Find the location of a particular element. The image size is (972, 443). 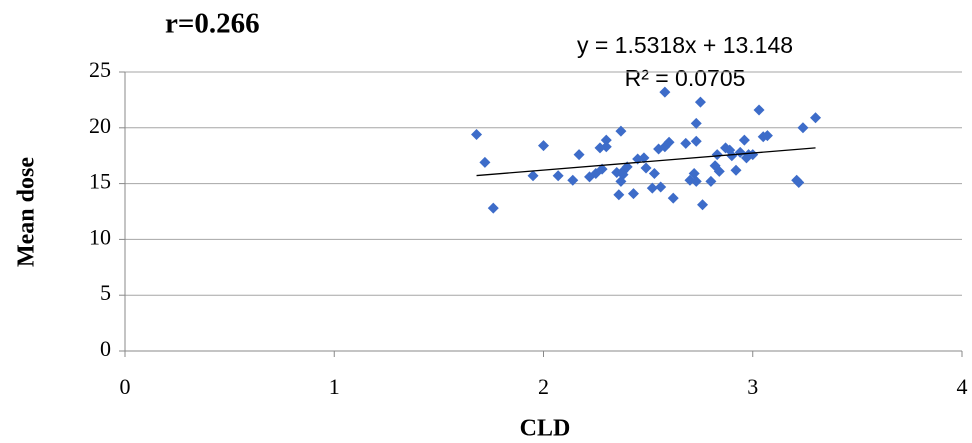

chart-title: r=0.266 is located at coordinates (212, 24).